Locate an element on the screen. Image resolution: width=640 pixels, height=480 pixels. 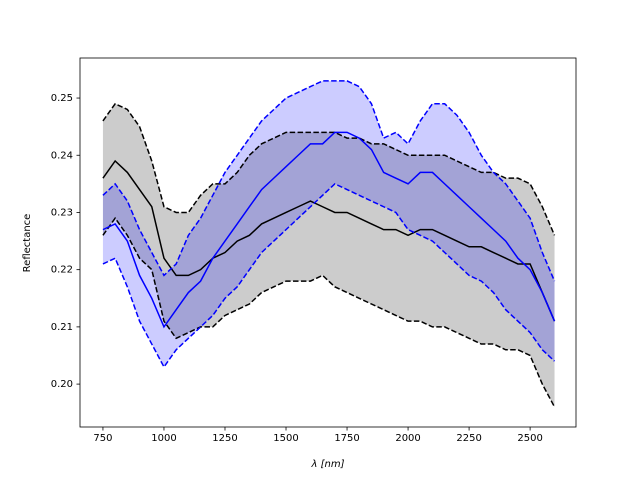
x-tick-label: 750 is located at coordinates (102, 438).